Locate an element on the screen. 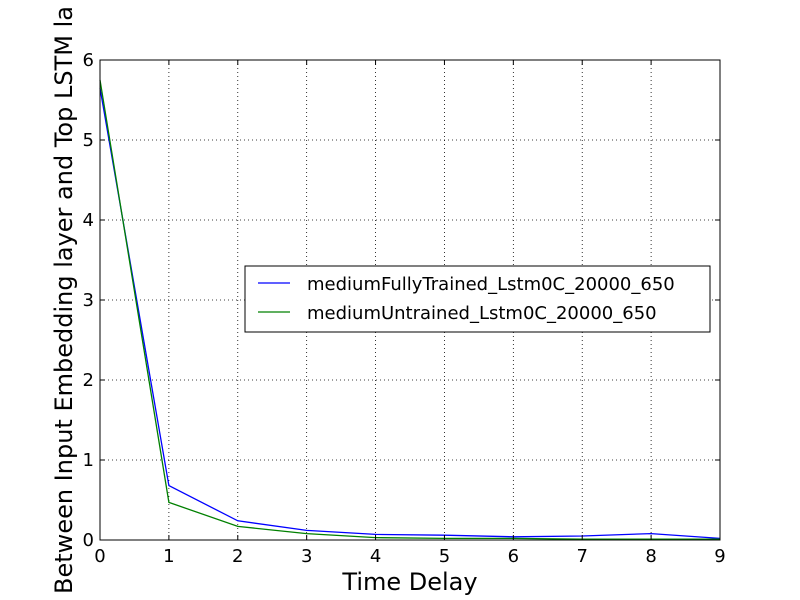  x-tick-label: 0 is located at coordinates (99, 556).